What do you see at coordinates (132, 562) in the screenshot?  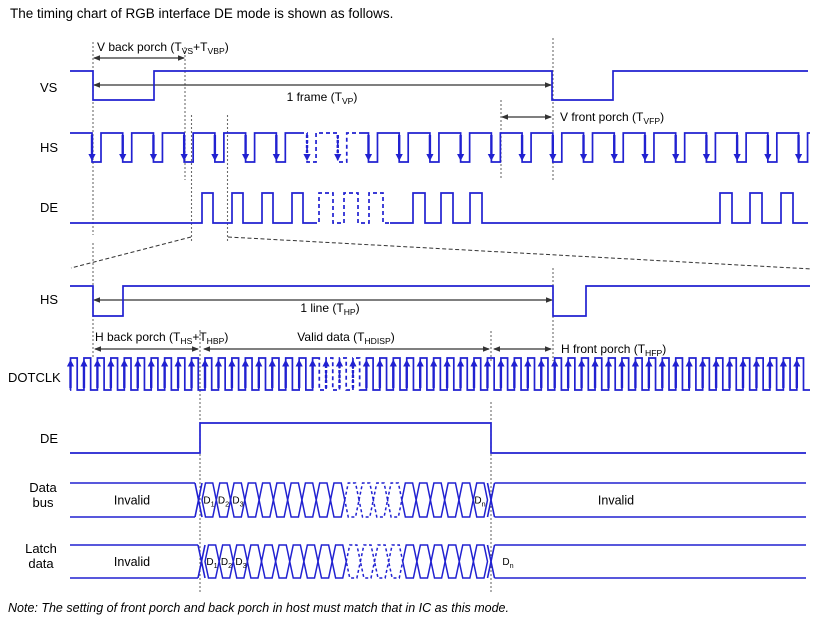 I see `latch-data-bus-invalid-label: Invalid` at bounding box center [132, 562].